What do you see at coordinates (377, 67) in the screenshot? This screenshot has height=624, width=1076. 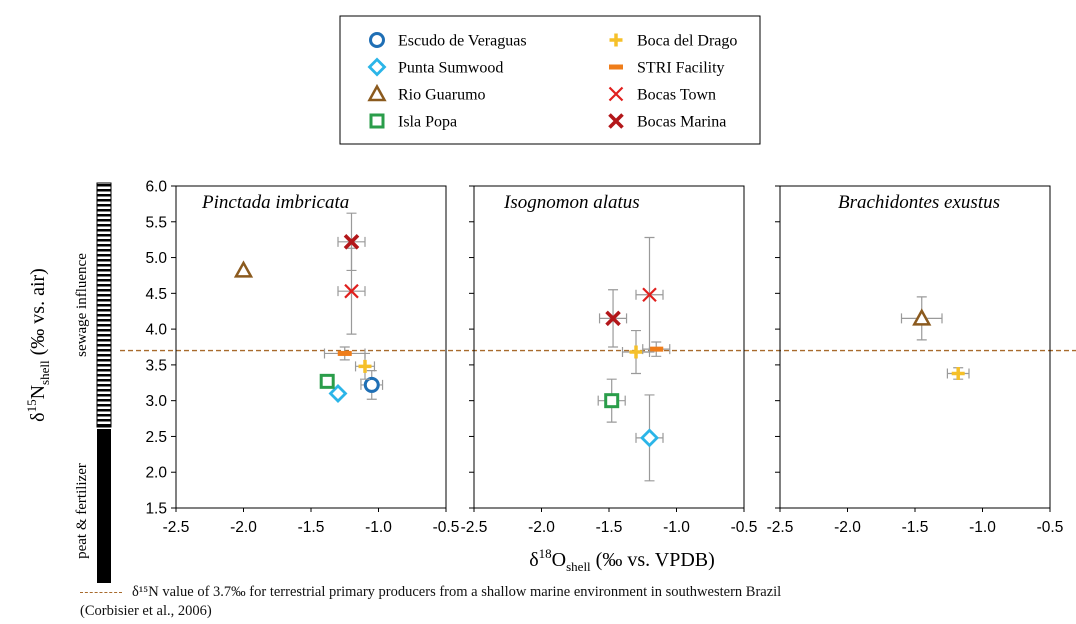 I see `legend-marker-ps` at bounding box center [377, 67].